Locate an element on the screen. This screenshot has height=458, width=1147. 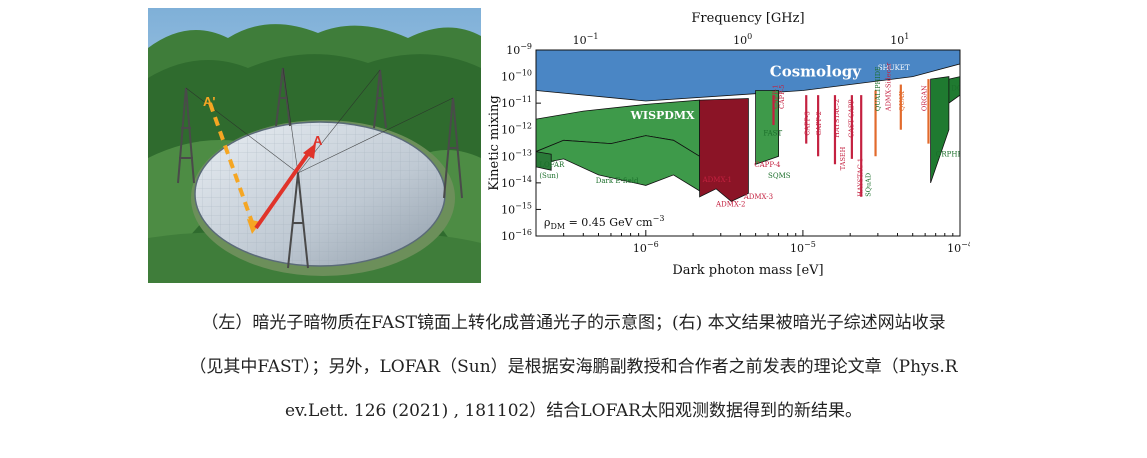
region-label-shuket: SHUKET is located at coordinates (894, 68).